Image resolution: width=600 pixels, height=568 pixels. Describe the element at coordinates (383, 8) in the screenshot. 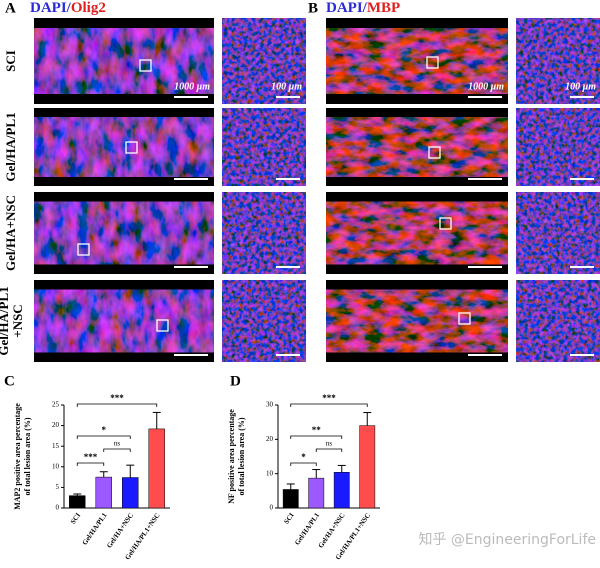

I see `stain-part: MBP` at that location.